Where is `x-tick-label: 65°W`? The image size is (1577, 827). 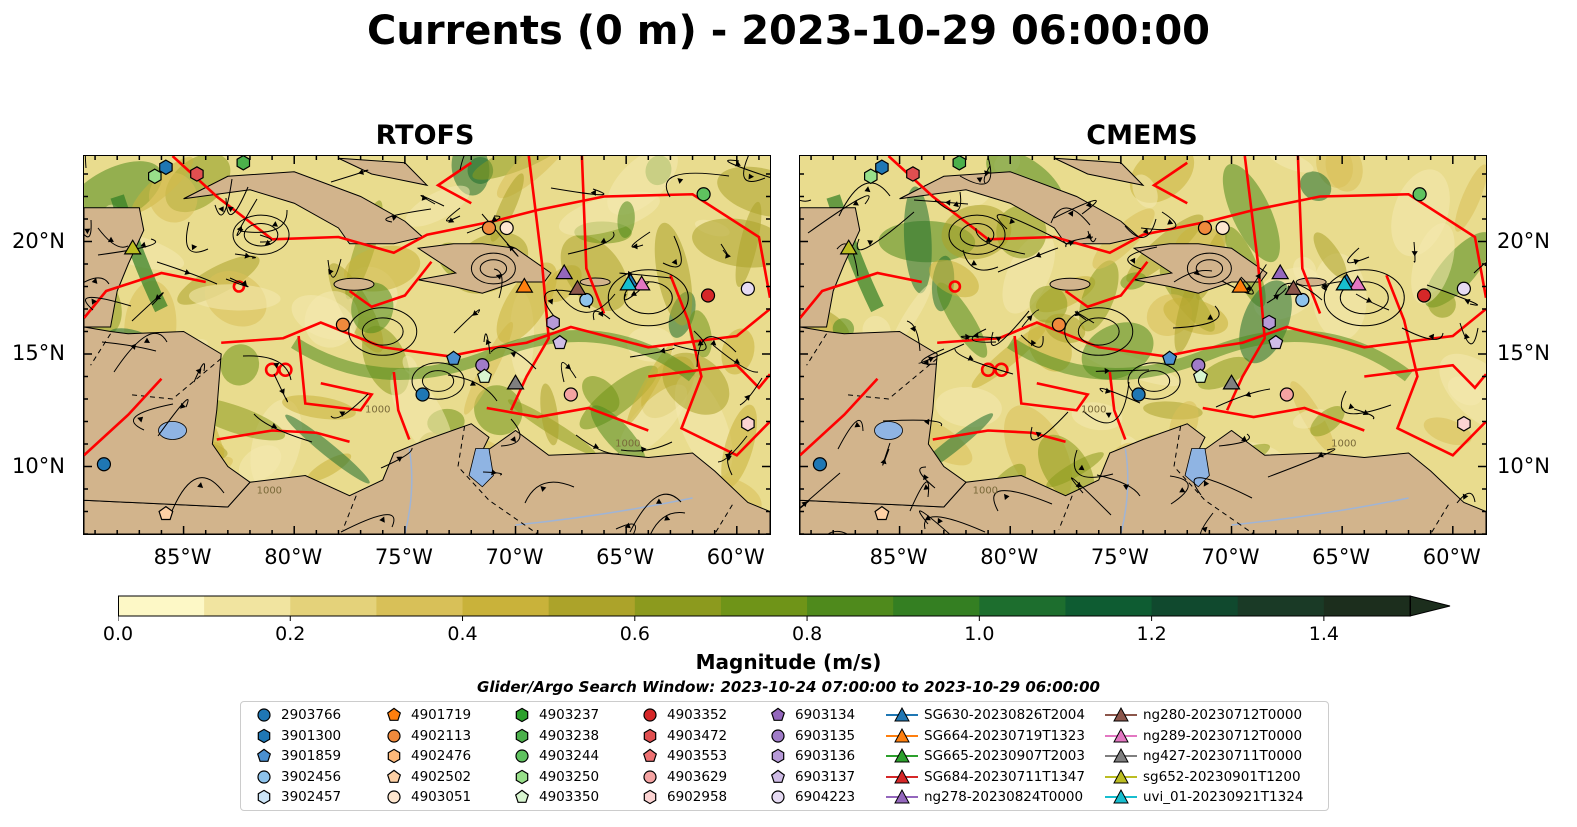 x-tick-label: 65°W is located at coordinates (625, 557).